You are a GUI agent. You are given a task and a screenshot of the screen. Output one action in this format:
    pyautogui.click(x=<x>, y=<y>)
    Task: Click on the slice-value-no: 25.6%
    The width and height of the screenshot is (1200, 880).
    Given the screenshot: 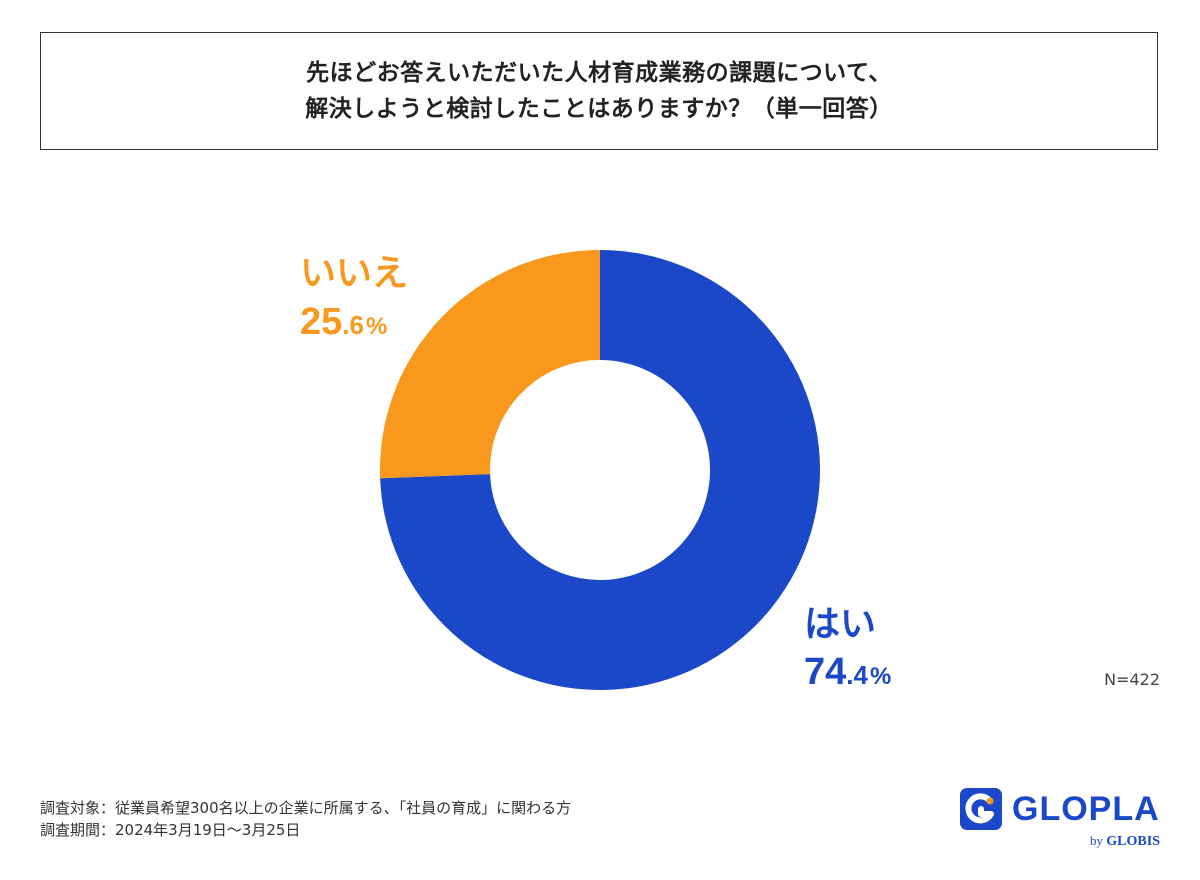 What is the action you would take?
    pyautogui.click(x=343, y=322)
    